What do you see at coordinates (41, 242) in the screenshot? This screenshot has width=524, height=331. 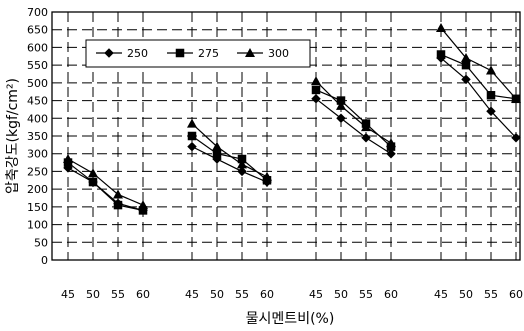 I see `y-tick-label: 50` at bounding box center [41, 242].